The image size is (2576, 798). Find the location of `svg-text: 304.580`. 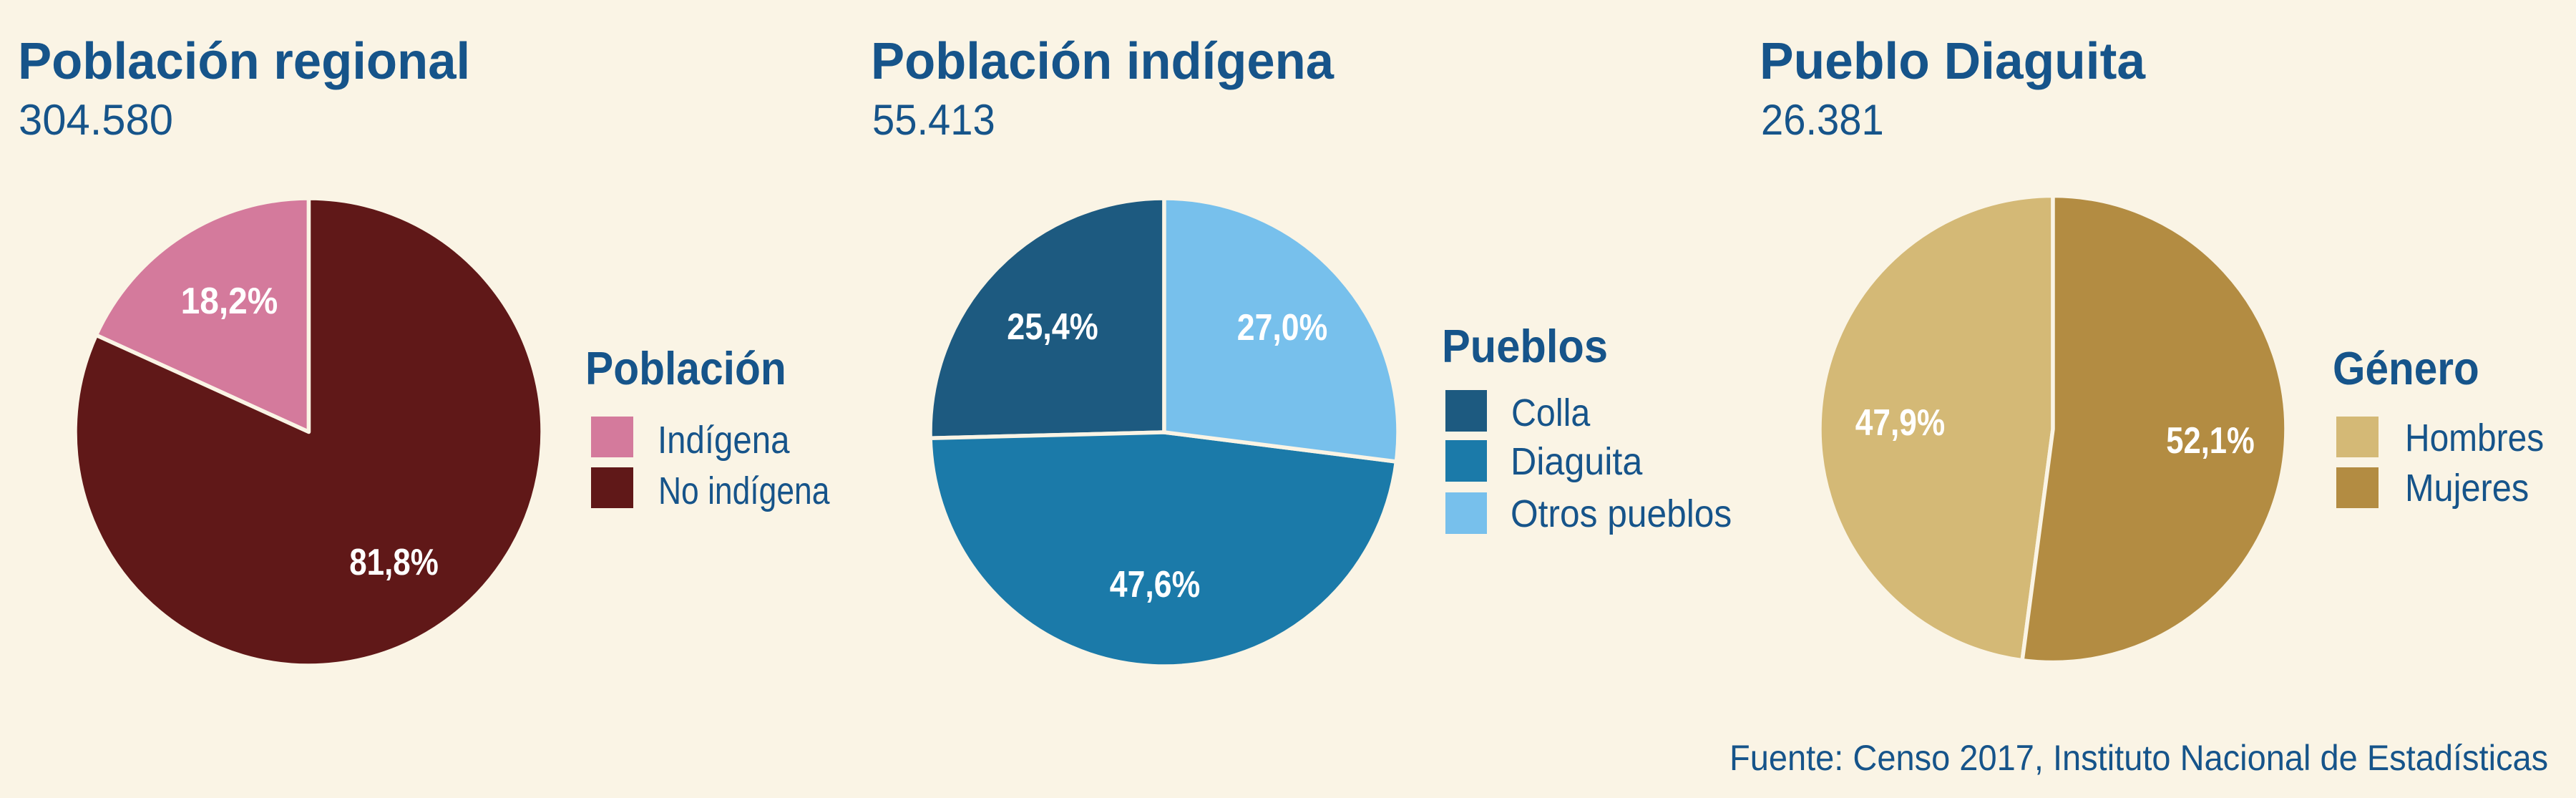

svg-text: 304.580 is located at coordinates (96, 120).